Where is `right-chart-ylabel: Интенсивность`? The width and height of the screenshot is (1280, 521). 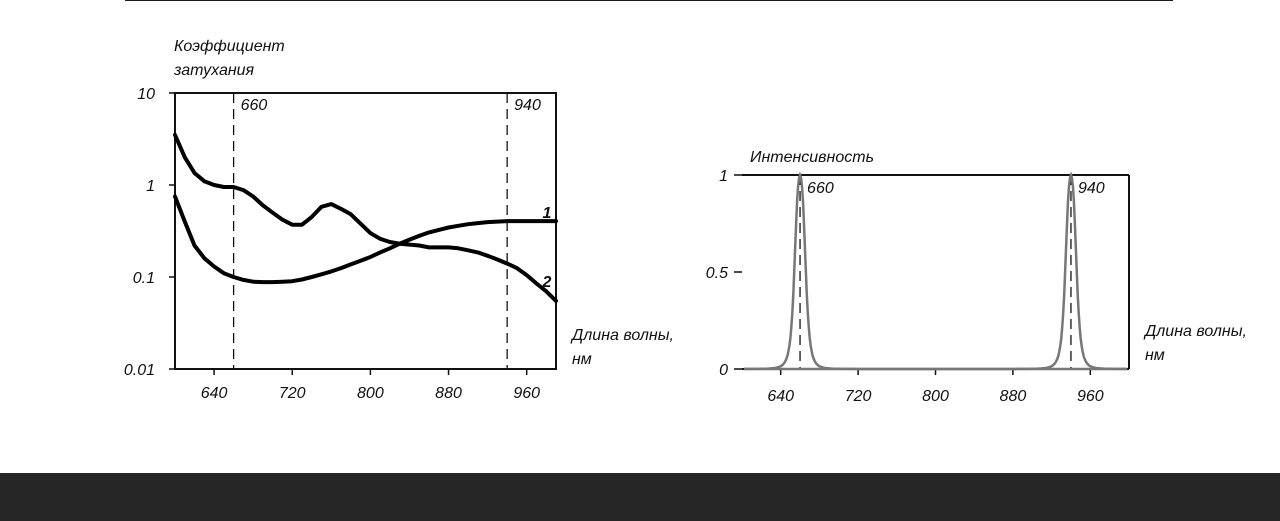
right-chart-ylabel: Интенсивность is located at coordinates (812, 157).